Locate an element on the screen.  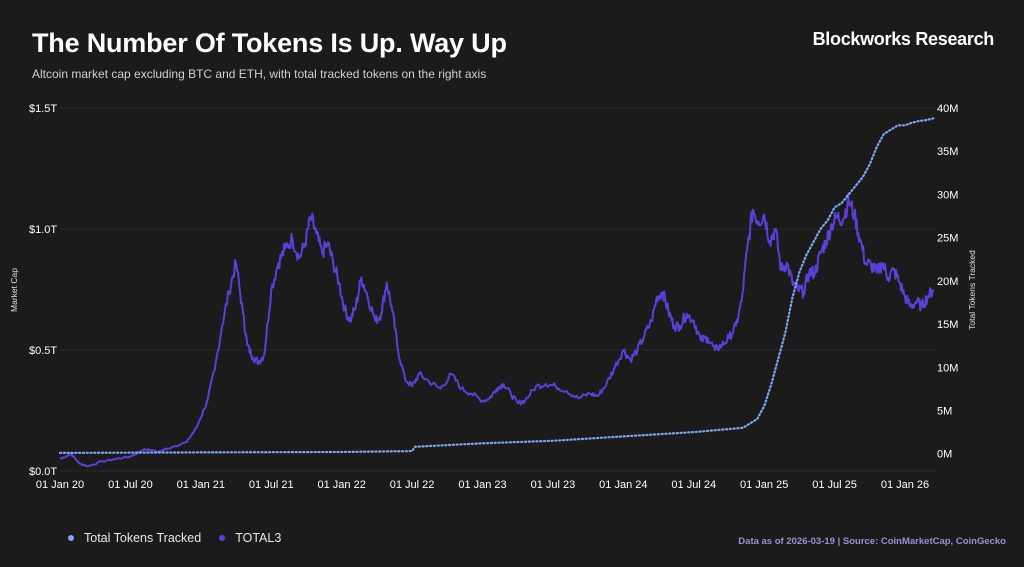
y2-tick-label: 0M is located at coordinates (944, 455).